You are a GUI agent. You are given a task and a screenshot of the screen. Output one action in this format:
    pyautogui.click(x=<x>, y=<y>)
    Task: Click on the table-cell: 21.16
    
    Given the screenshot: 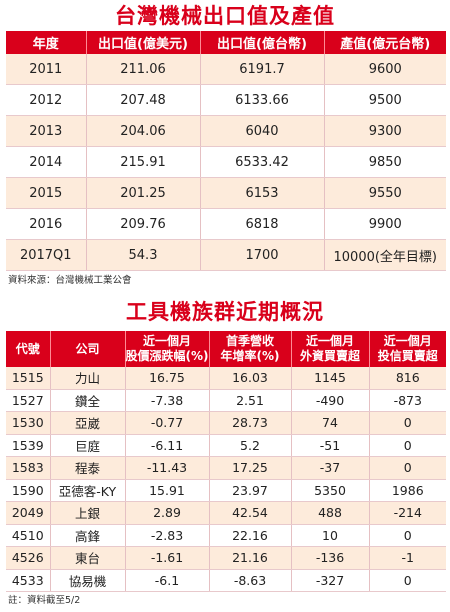 What is the action you would take?
    pyautogui.click(x=250, y=558)
    